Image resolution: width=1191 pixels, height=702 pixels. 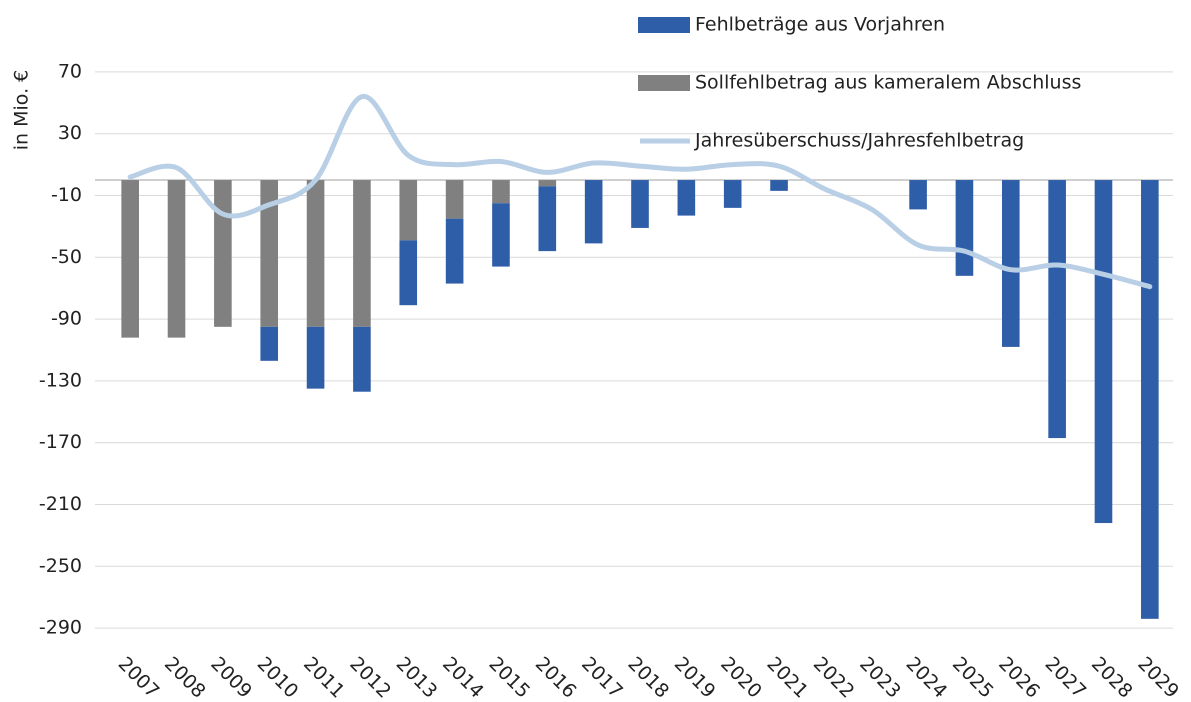 I want to click on legend-label: Fehlbeträge aus Vorjahren, so click(x=820, y=25).